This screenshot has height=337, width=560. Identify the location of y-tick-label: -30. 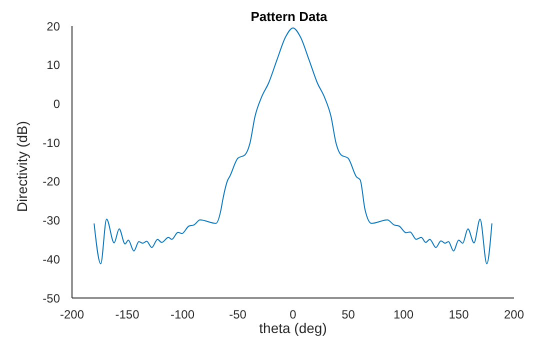
(51, 221).